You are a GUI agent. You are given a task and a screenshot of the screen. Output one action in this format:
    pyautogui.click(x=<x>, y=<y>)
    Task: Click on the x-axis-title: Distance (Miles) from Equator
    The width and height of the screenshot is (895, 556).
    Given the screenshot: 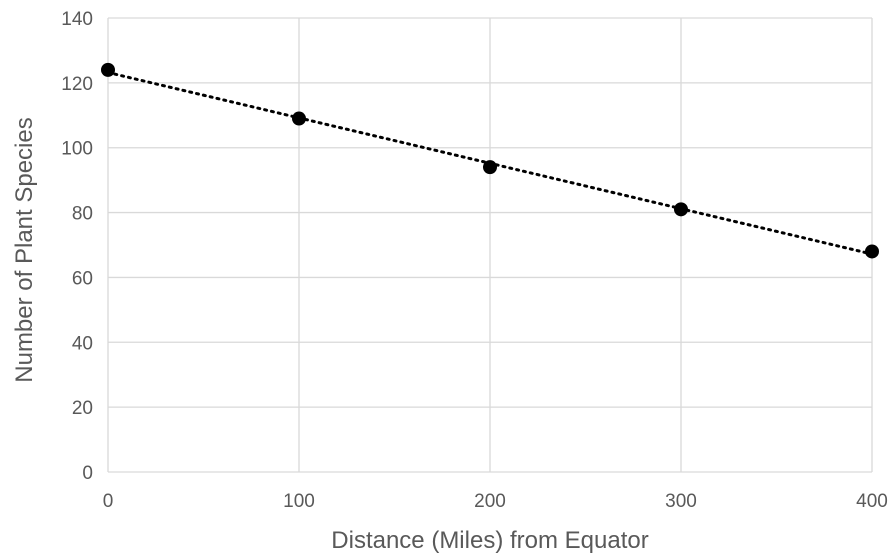 What is the action you would take?
    pyautogui.click(x=489, y=540)
    